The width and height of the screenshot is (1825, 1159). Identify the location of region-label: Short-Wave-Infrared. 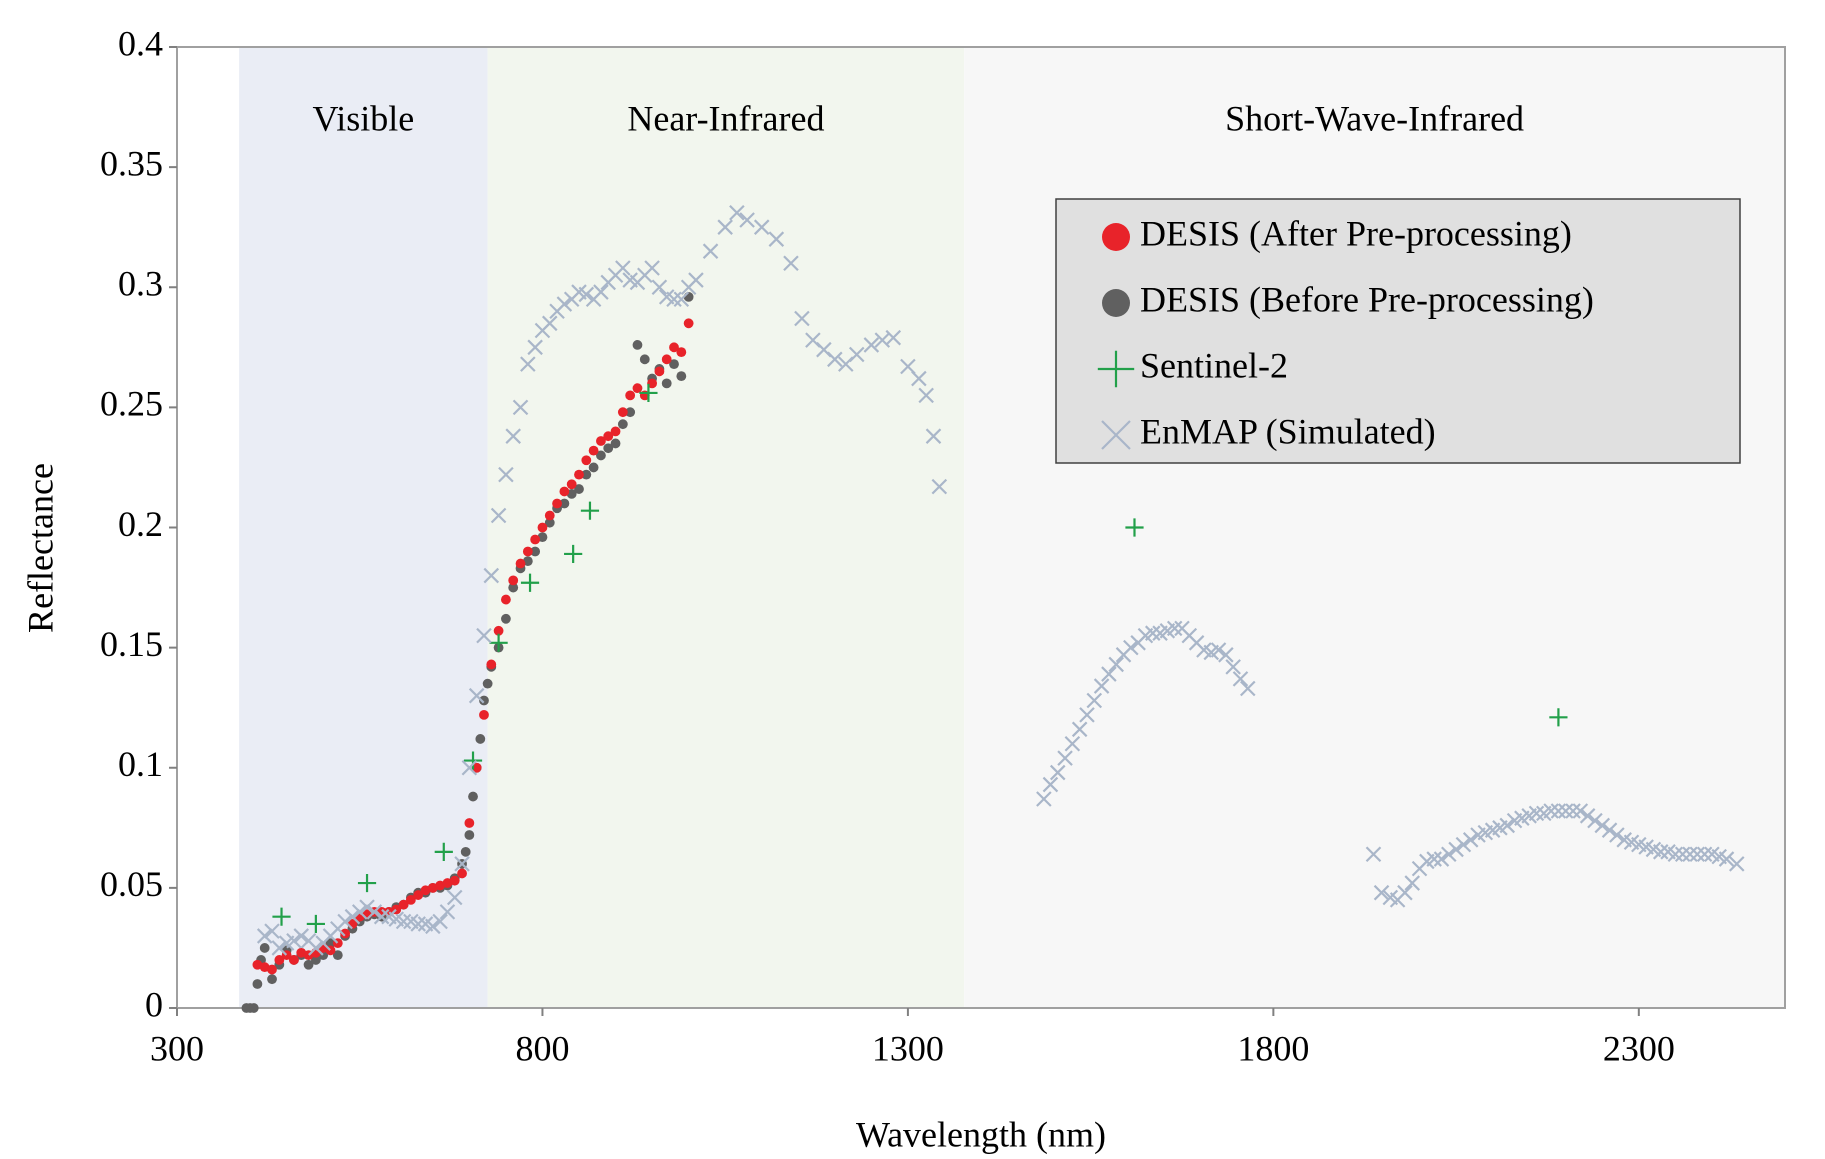
(1374, 118).